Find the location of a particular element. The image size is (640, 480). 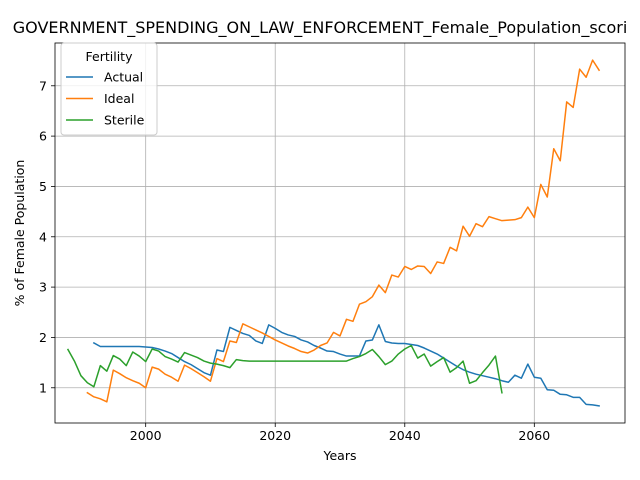

y-tick-label: 4 is located at coordinates (43, 236).